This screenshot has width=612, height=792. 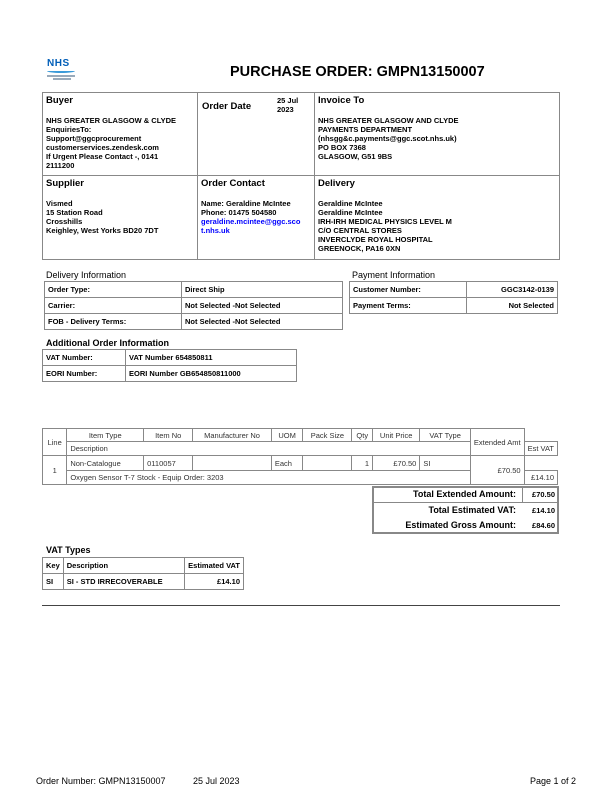 What do you see at coordinates (464, 494) in the screenshot?
I see `total-extended-label: Total Extended Amount:` at bounding box center [464, 494].